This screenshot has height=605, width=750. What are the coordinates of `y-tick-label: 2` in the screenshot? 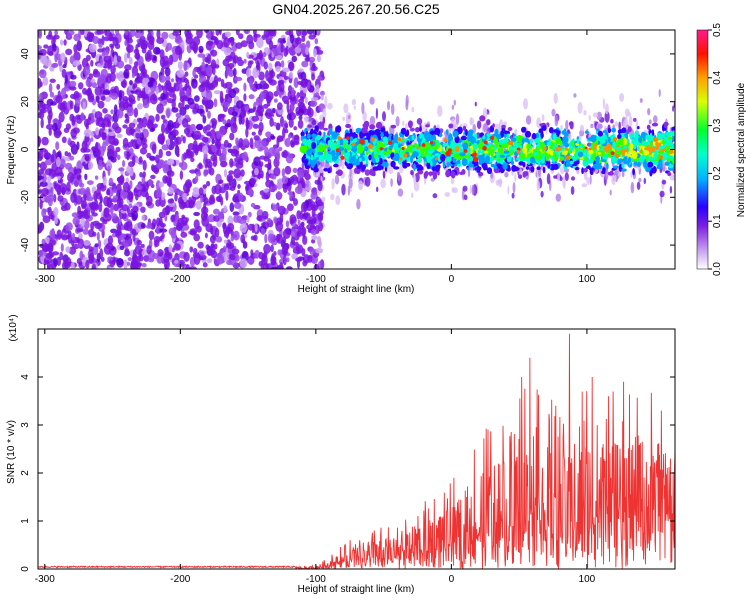 It's located at (25, 473).